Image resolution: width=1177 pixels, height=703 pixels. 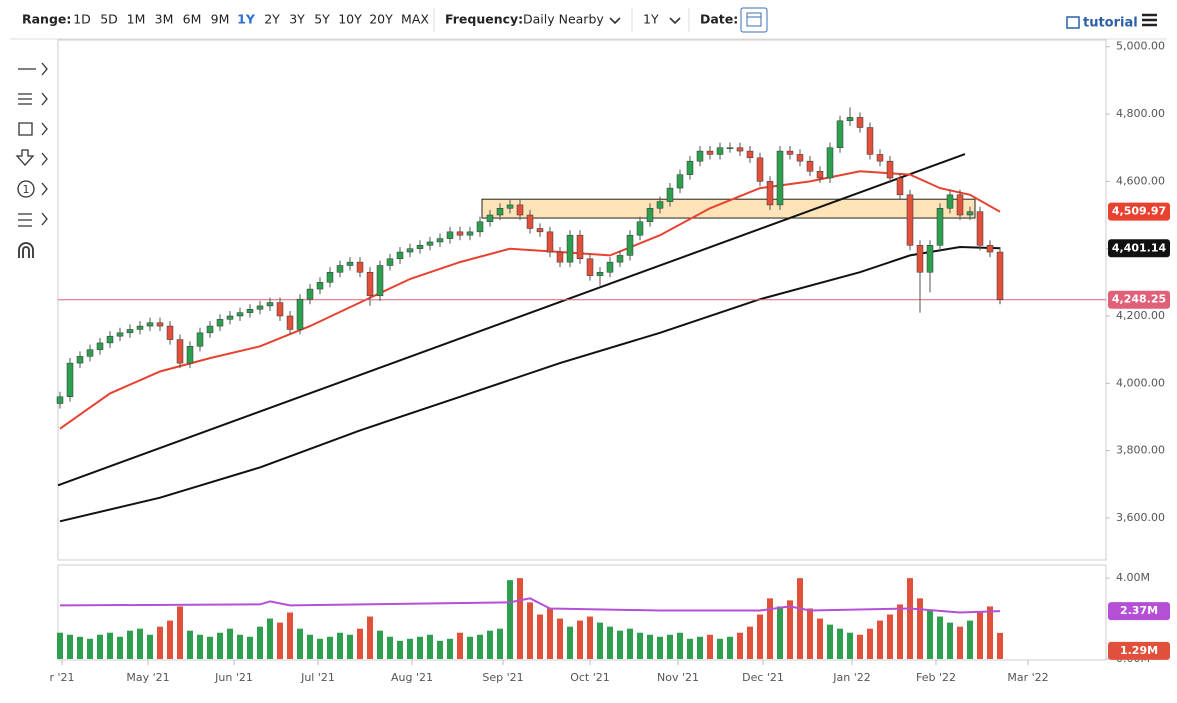 What do you see at coordinates (415, 19) in the screenshot?
I see `range-button: MAX` at bounding box center [415, 19].